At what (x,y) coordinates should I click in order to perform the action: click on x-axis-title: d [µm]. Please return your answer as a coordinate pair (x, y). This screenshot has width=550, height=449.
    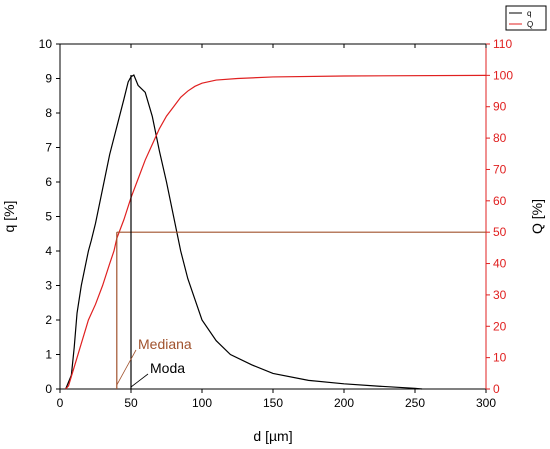
    Looking at the image, I should click on (272, 436).